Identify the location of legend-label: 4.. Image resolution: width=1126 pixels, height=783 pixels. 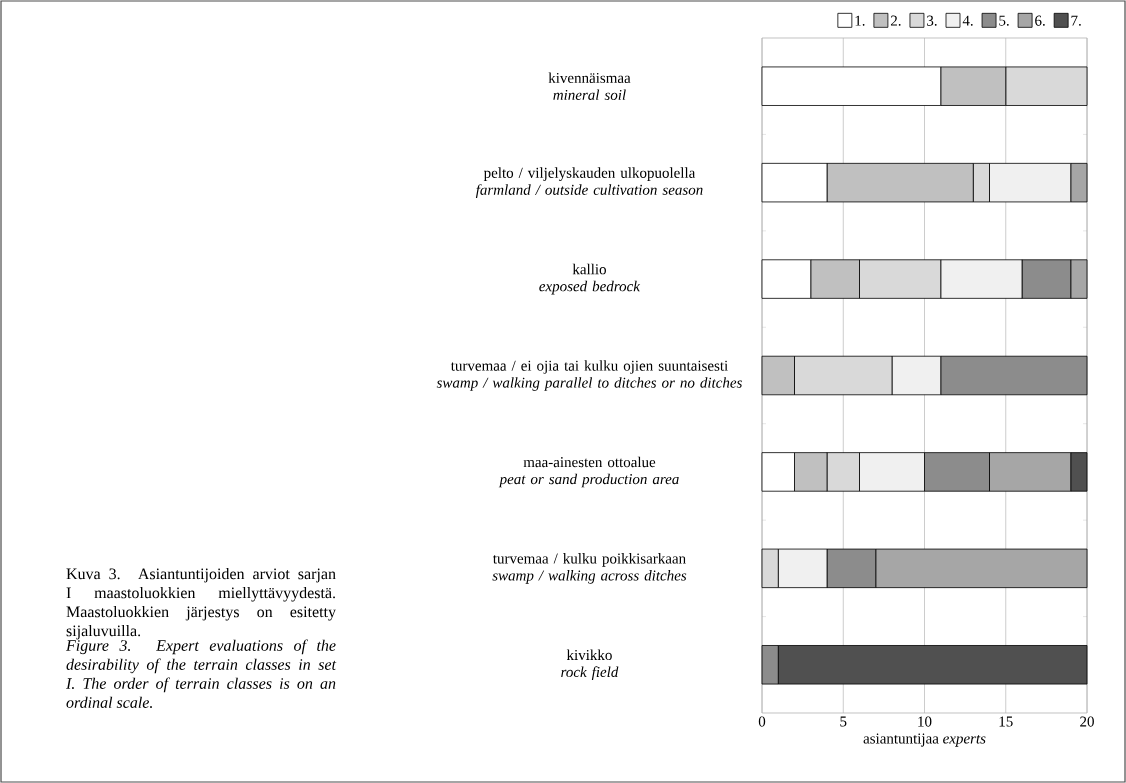
(967, 20).